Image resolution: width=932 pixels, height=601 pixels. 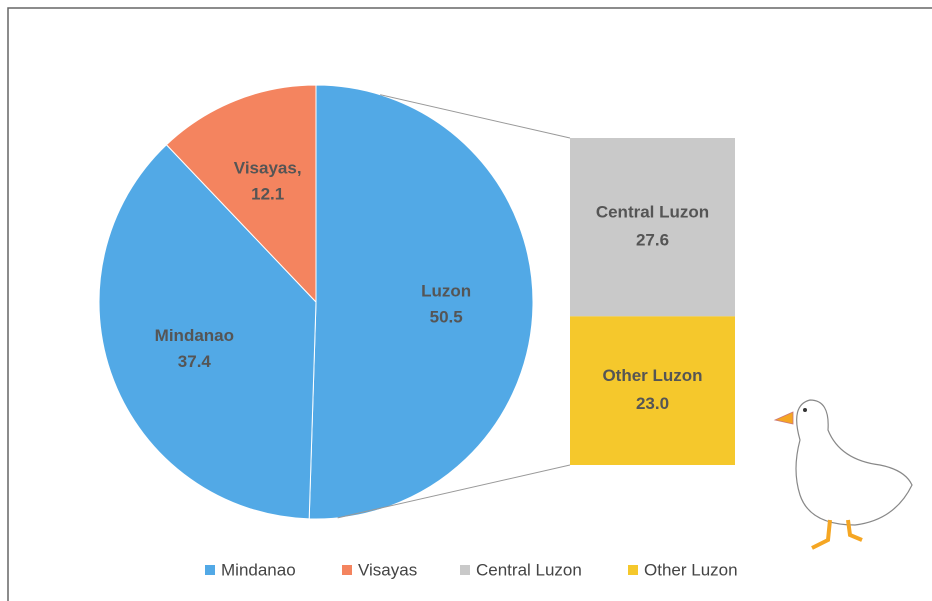 What do you see at coordinates (843, 474) in the screenshot?
I see `duck` at bounding box center [843, 474].